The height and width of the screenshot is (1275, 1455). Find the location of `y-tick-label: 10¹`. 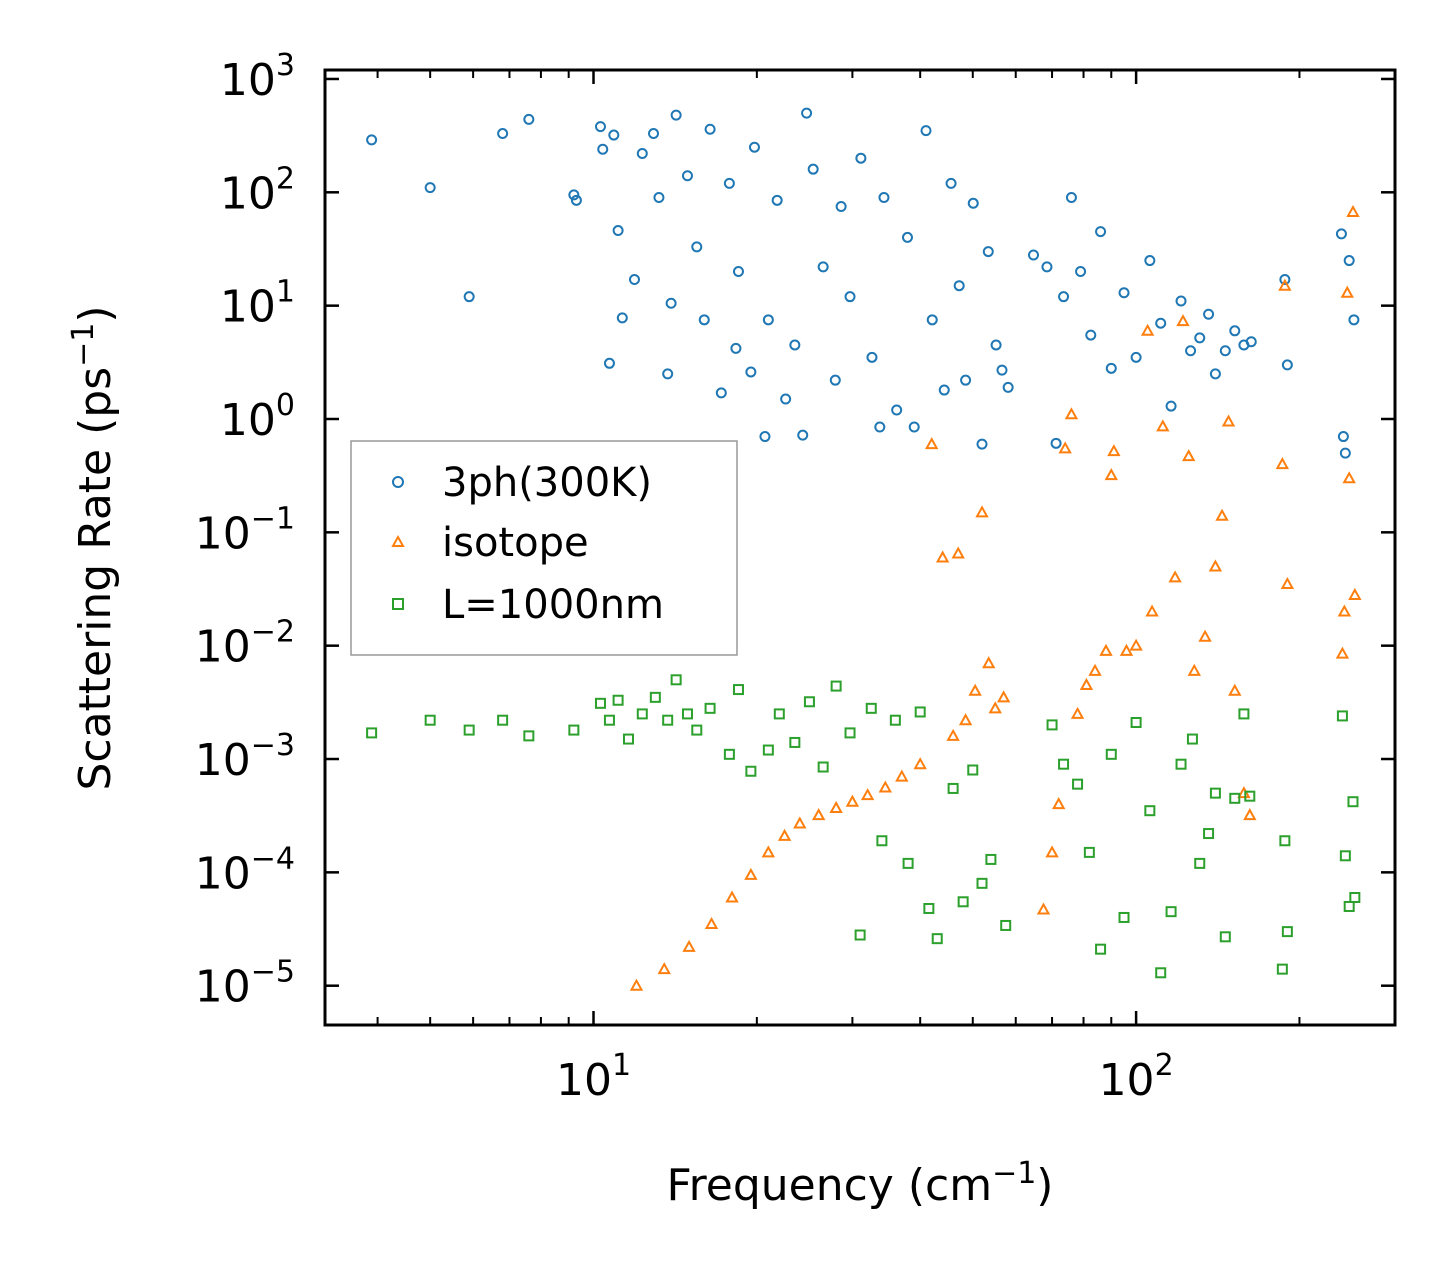

y-tick-label: 10¹ is located at coordinates (257, 304).